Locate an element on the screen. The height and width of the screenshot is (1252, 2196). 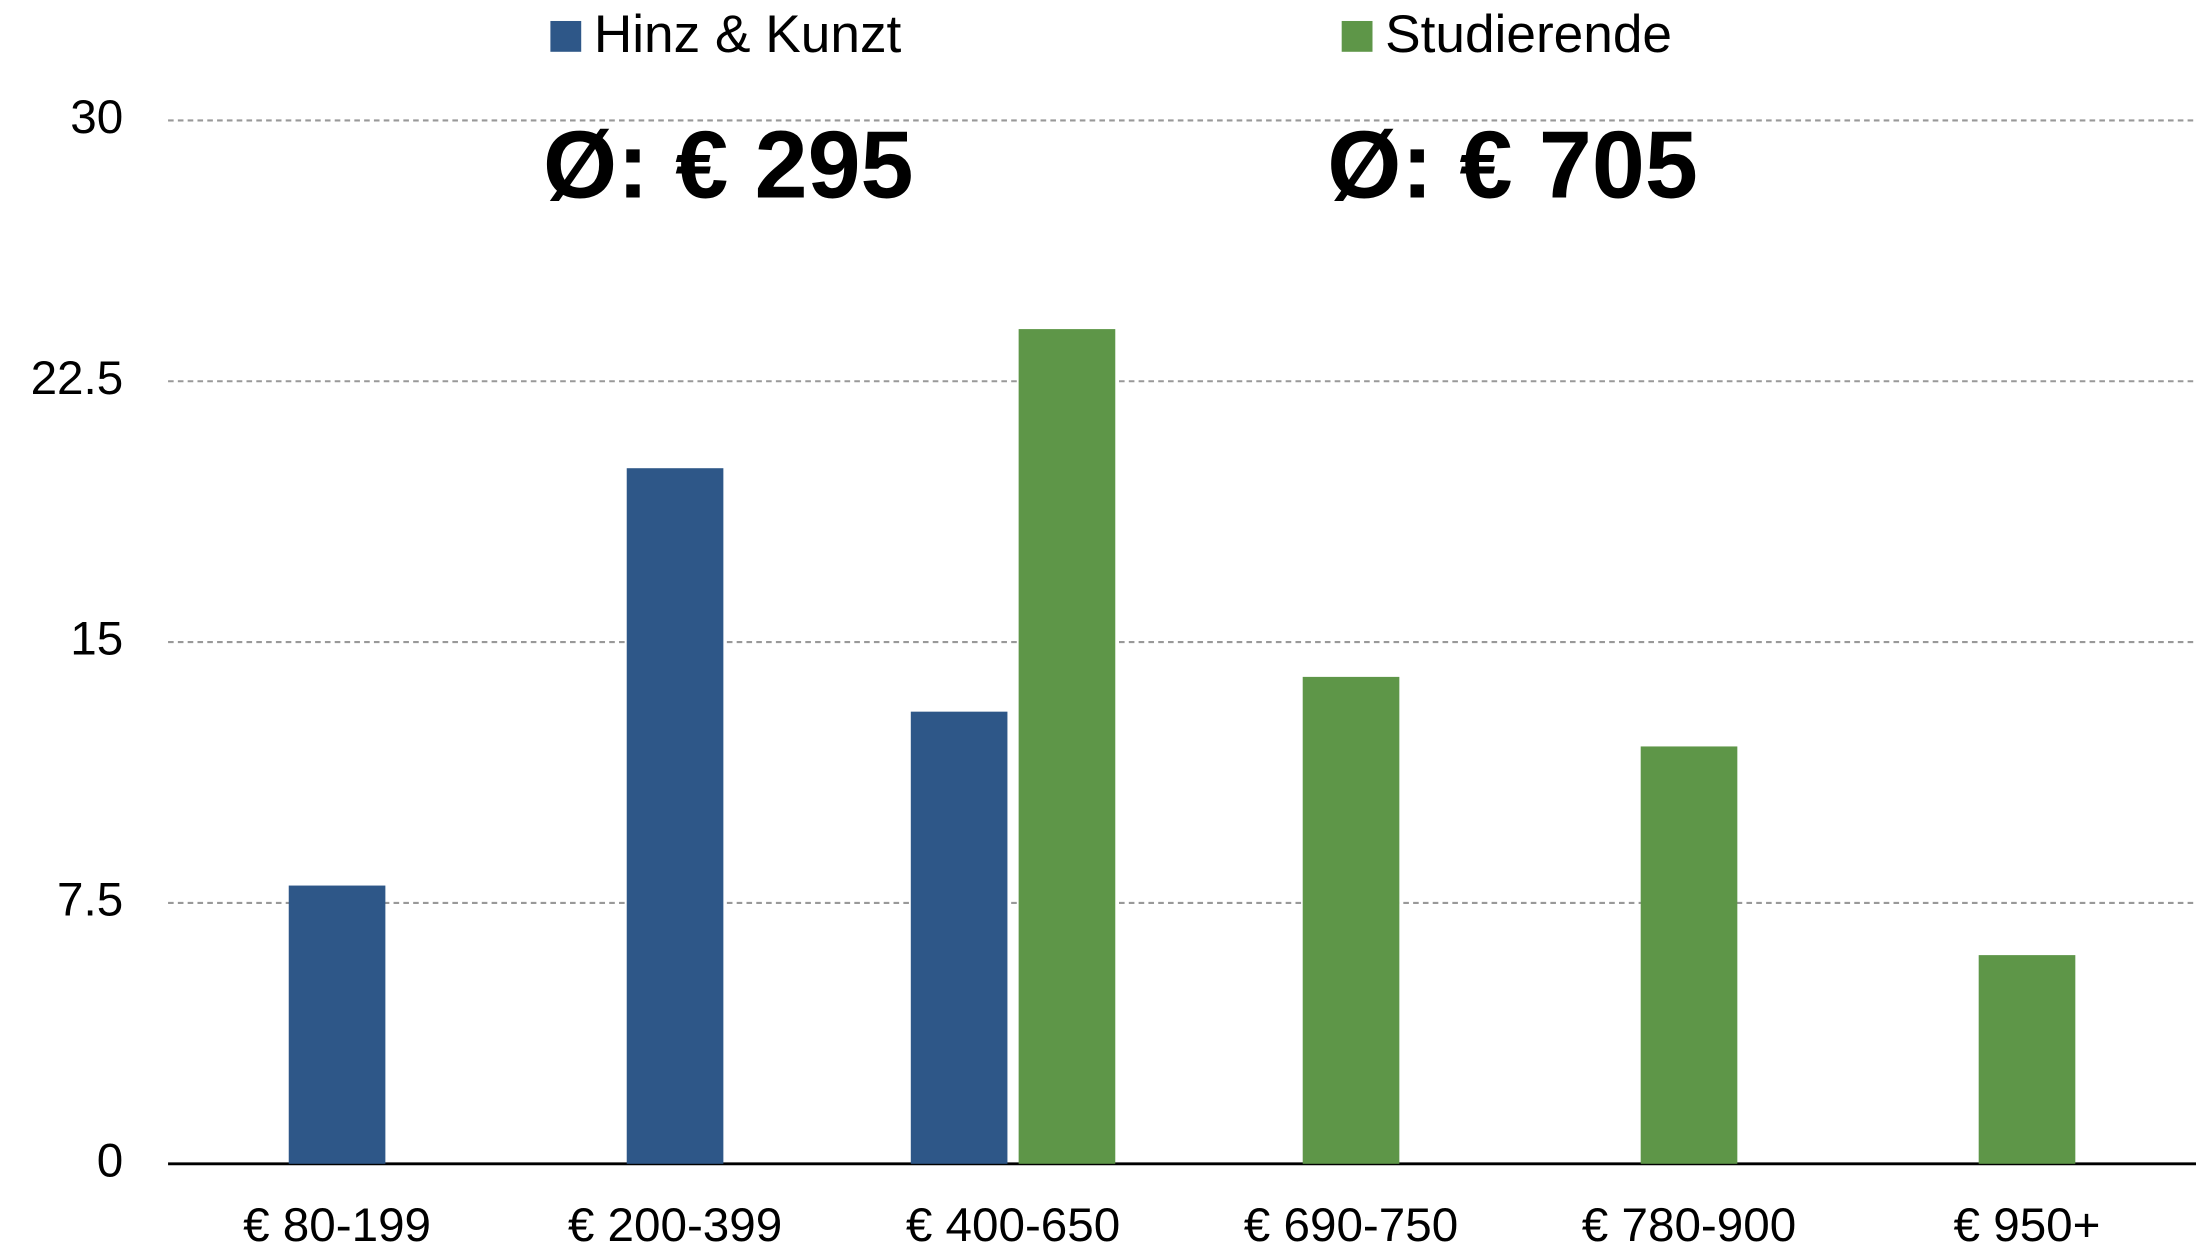
y-tick-label: 22.5 is located at coordinates (77, 378).